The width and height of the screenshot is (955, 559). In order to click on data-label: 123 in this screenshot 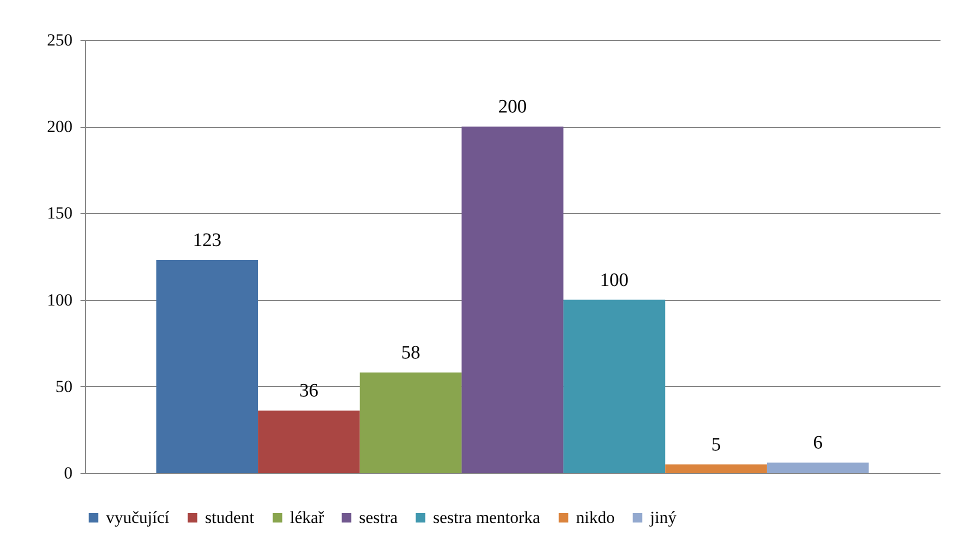, I will do `click(207, 240)`.